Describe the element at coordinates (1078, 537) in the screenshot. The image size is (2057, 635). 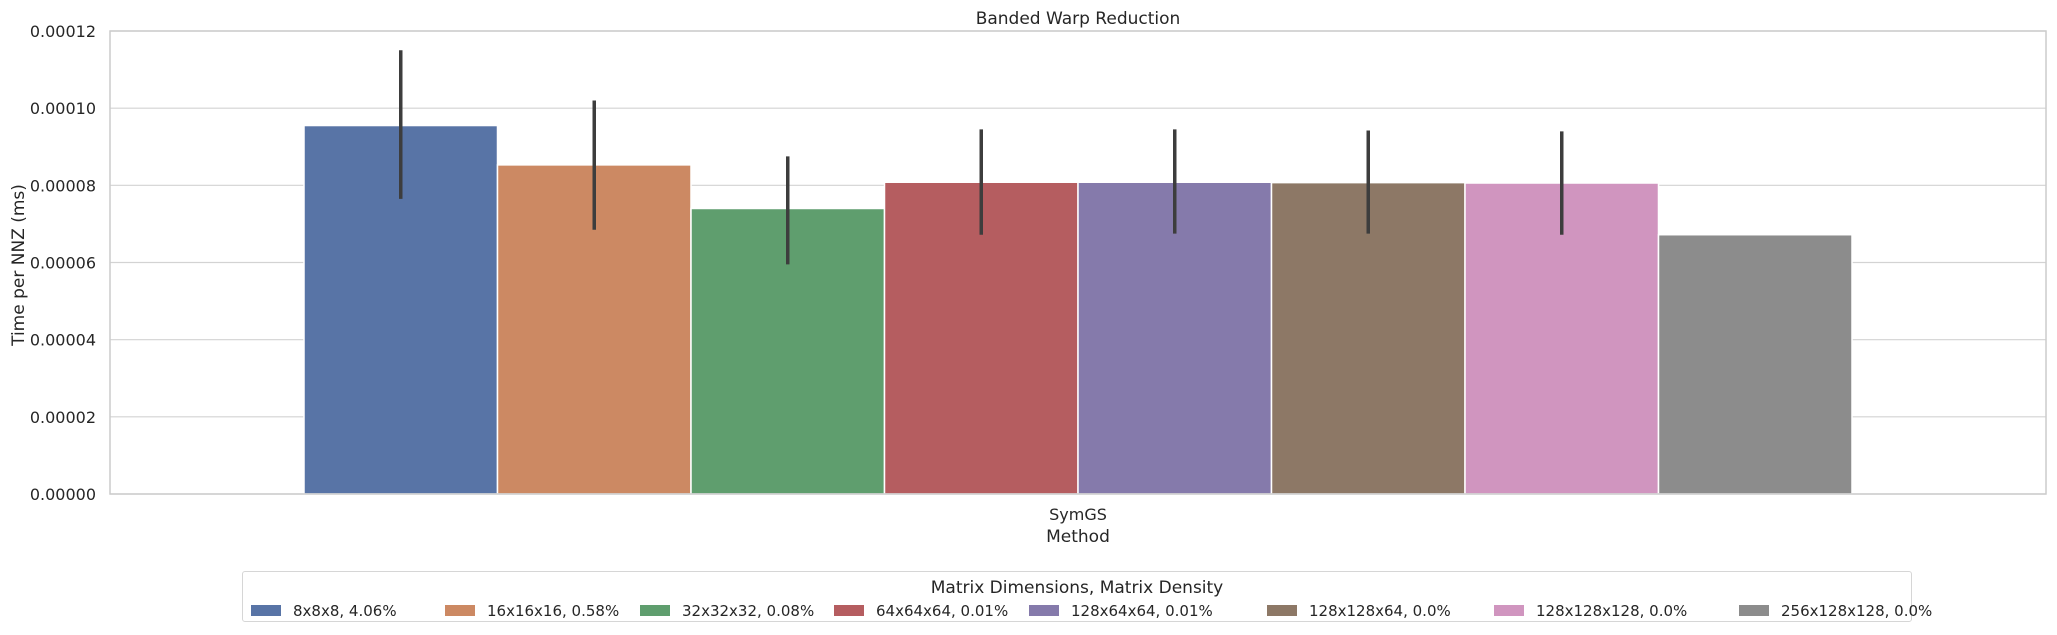
I see `x-axis-label: Method` at that location.